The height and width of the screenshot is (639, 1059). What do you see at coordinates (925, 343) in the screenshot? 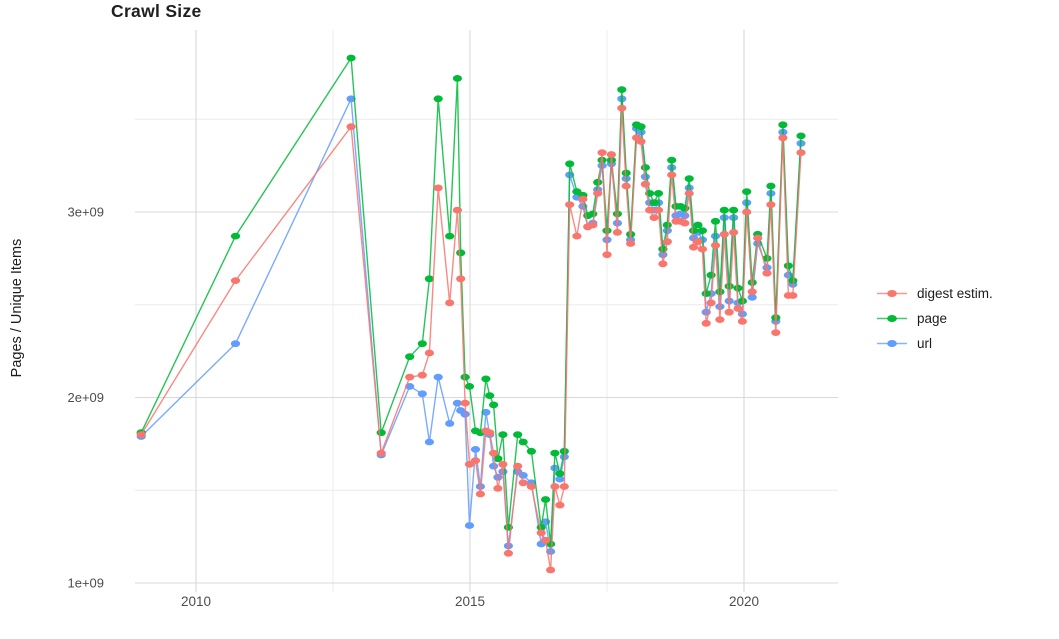
I see `legend-label-url: url` at bounding box center [925, 343].